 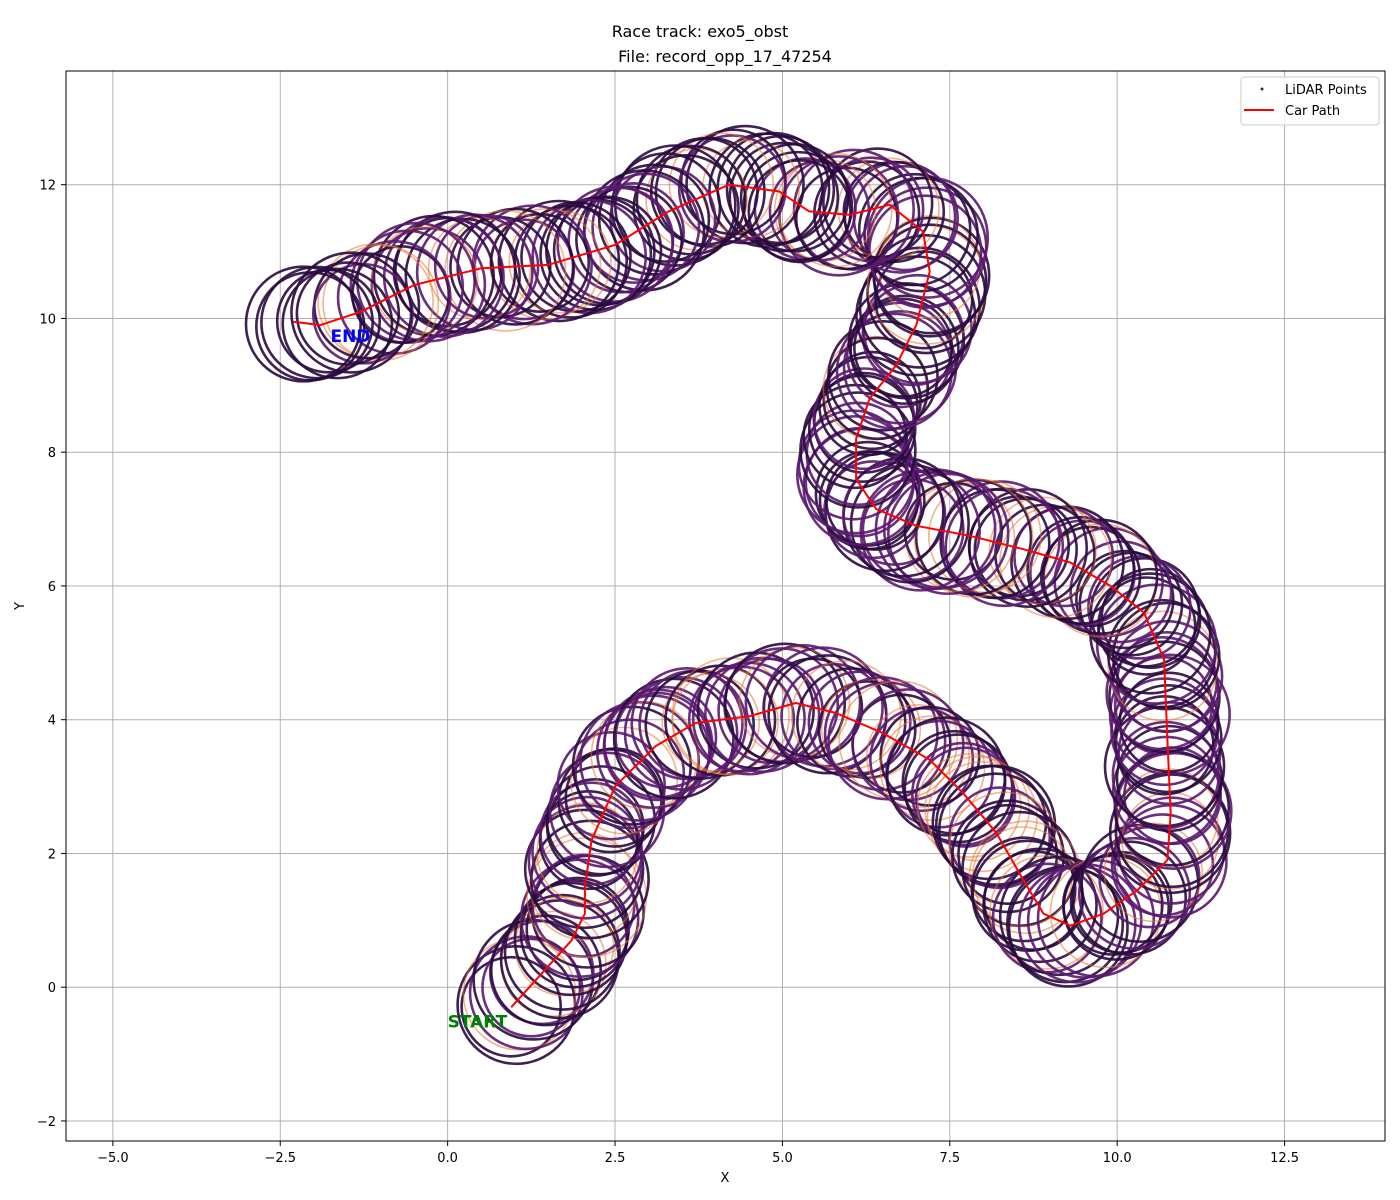 What do you see at coordinates (52, 854) in the screenshot?
I see `y-tick-label: 2` at bounding box center [52, 854].